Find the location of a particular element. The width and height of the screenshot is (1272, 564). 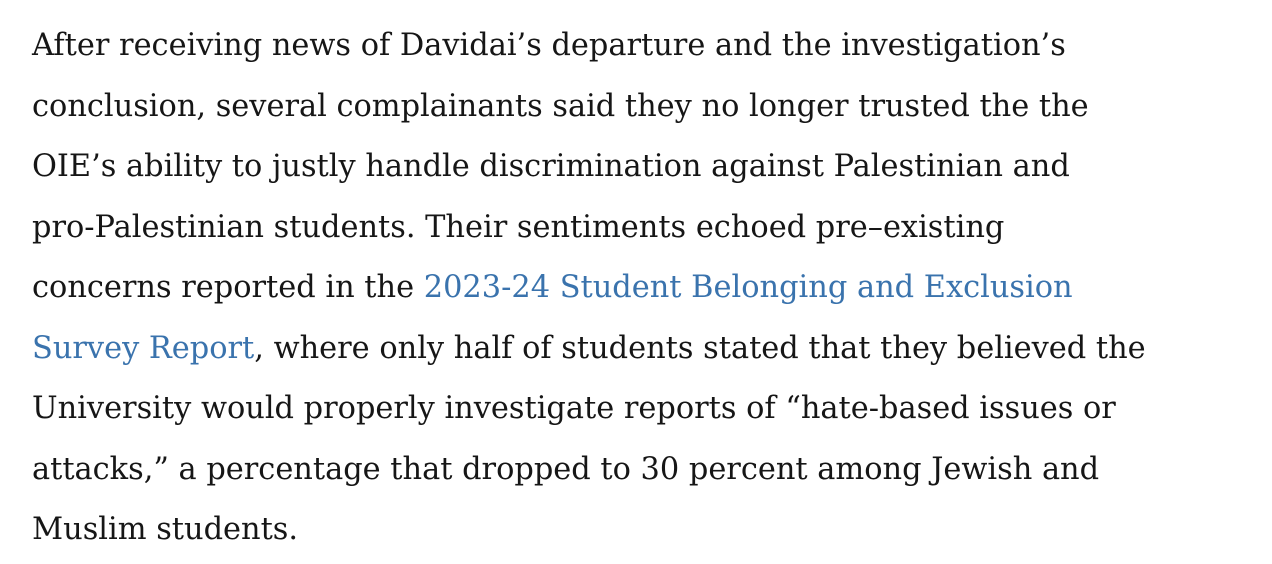

survey-report-link-continued: Survey Report is located at coordinates (143, 348).